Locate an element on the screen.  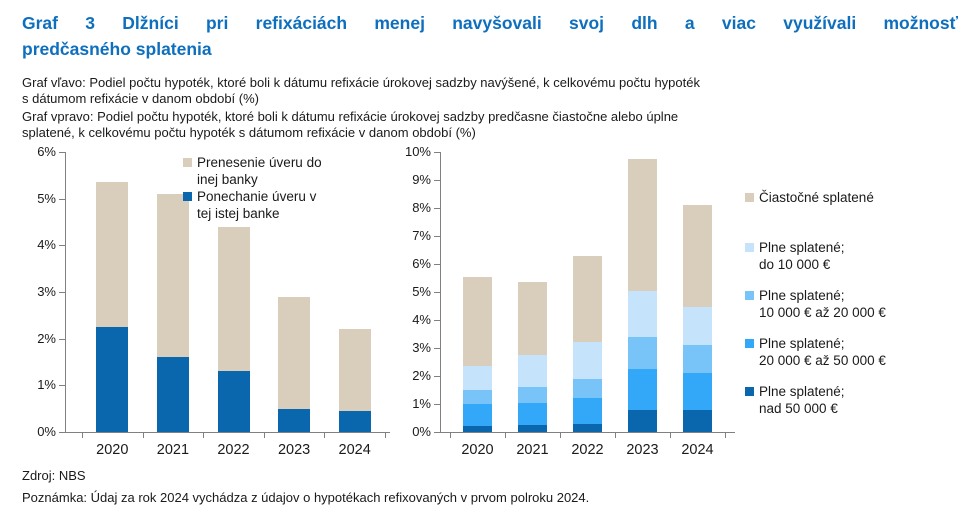
figure-title-line2: predčasného splatenia is located at coordinates (117, 49).